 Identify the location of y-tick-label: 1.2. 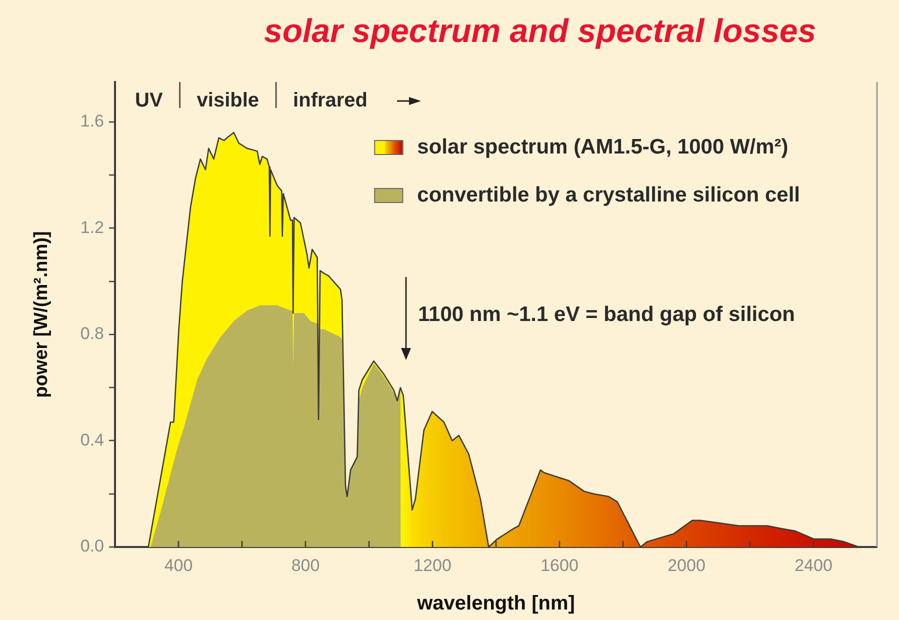
(92, 227).